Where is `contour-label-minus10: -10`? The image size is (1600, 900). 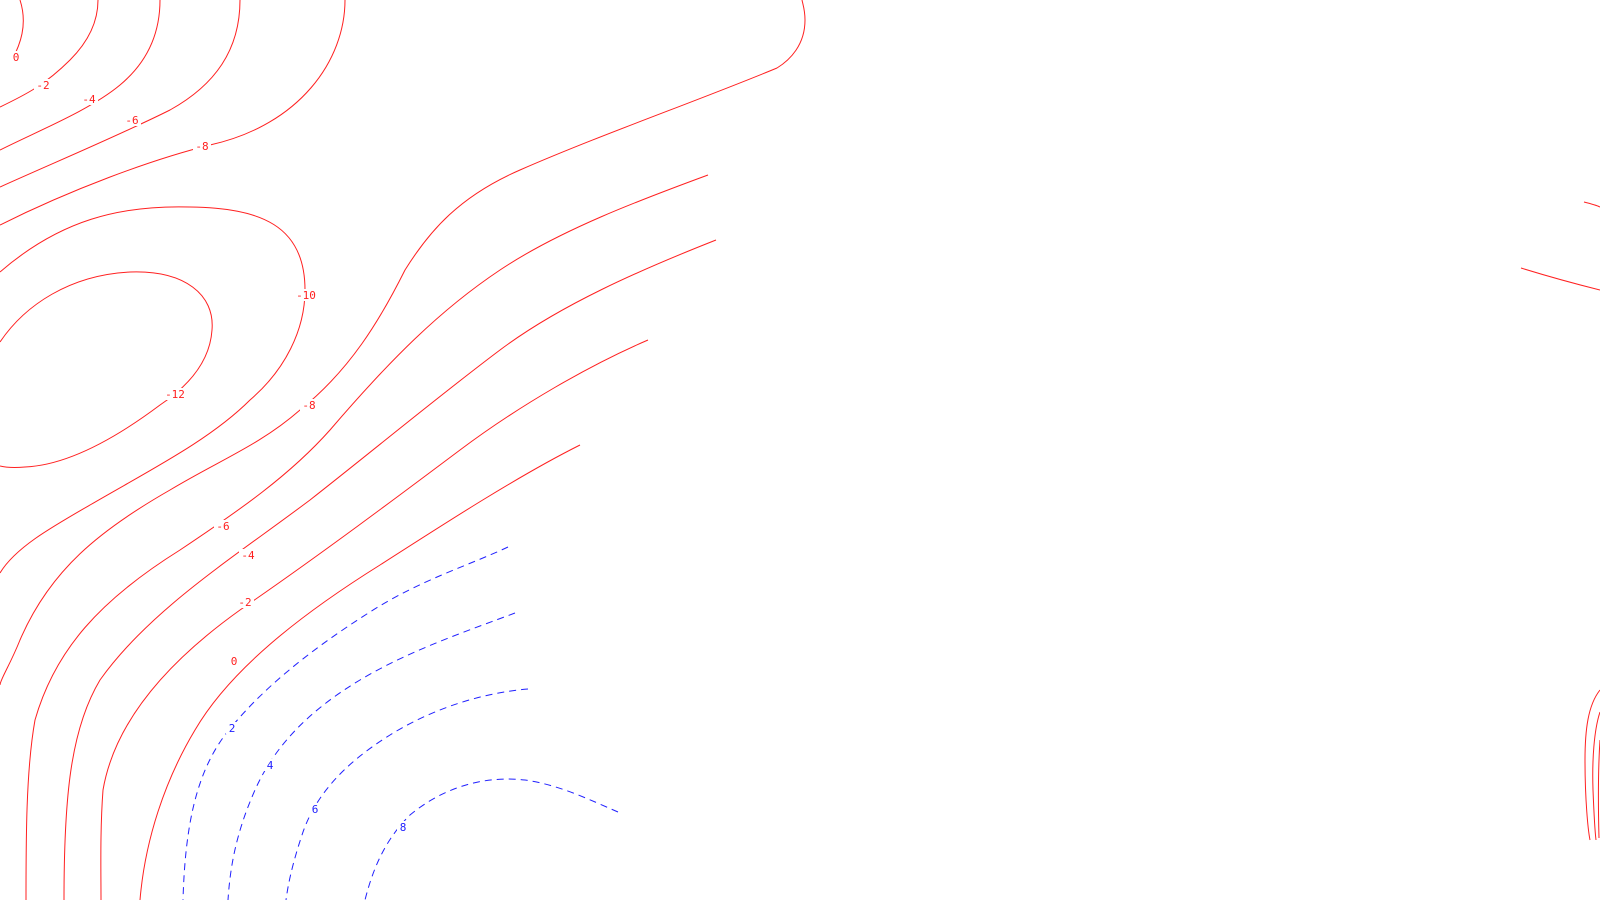
contour-label-minus10: -10 is located at coordinates (306, 295).